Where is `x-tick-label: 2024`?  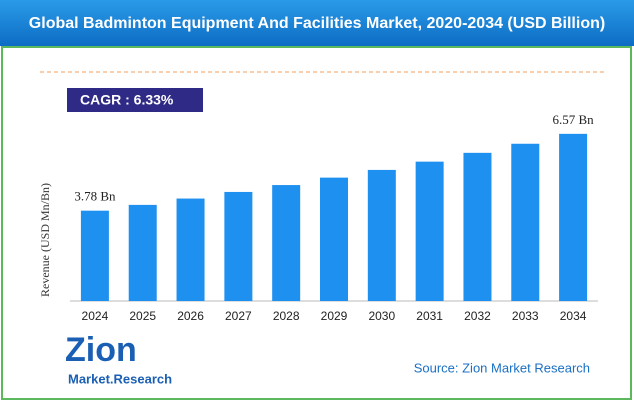
x-tick-label: 2024 is located at coordinates (95, 316).